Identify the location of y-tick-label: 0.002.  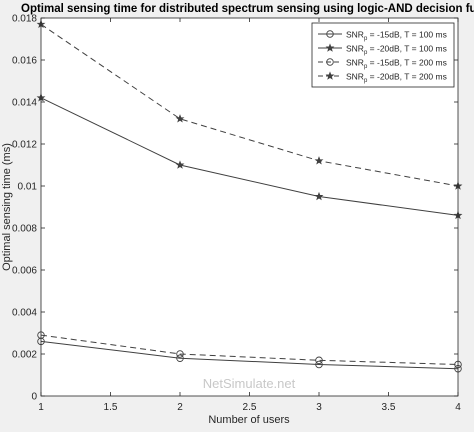
(24, 355).